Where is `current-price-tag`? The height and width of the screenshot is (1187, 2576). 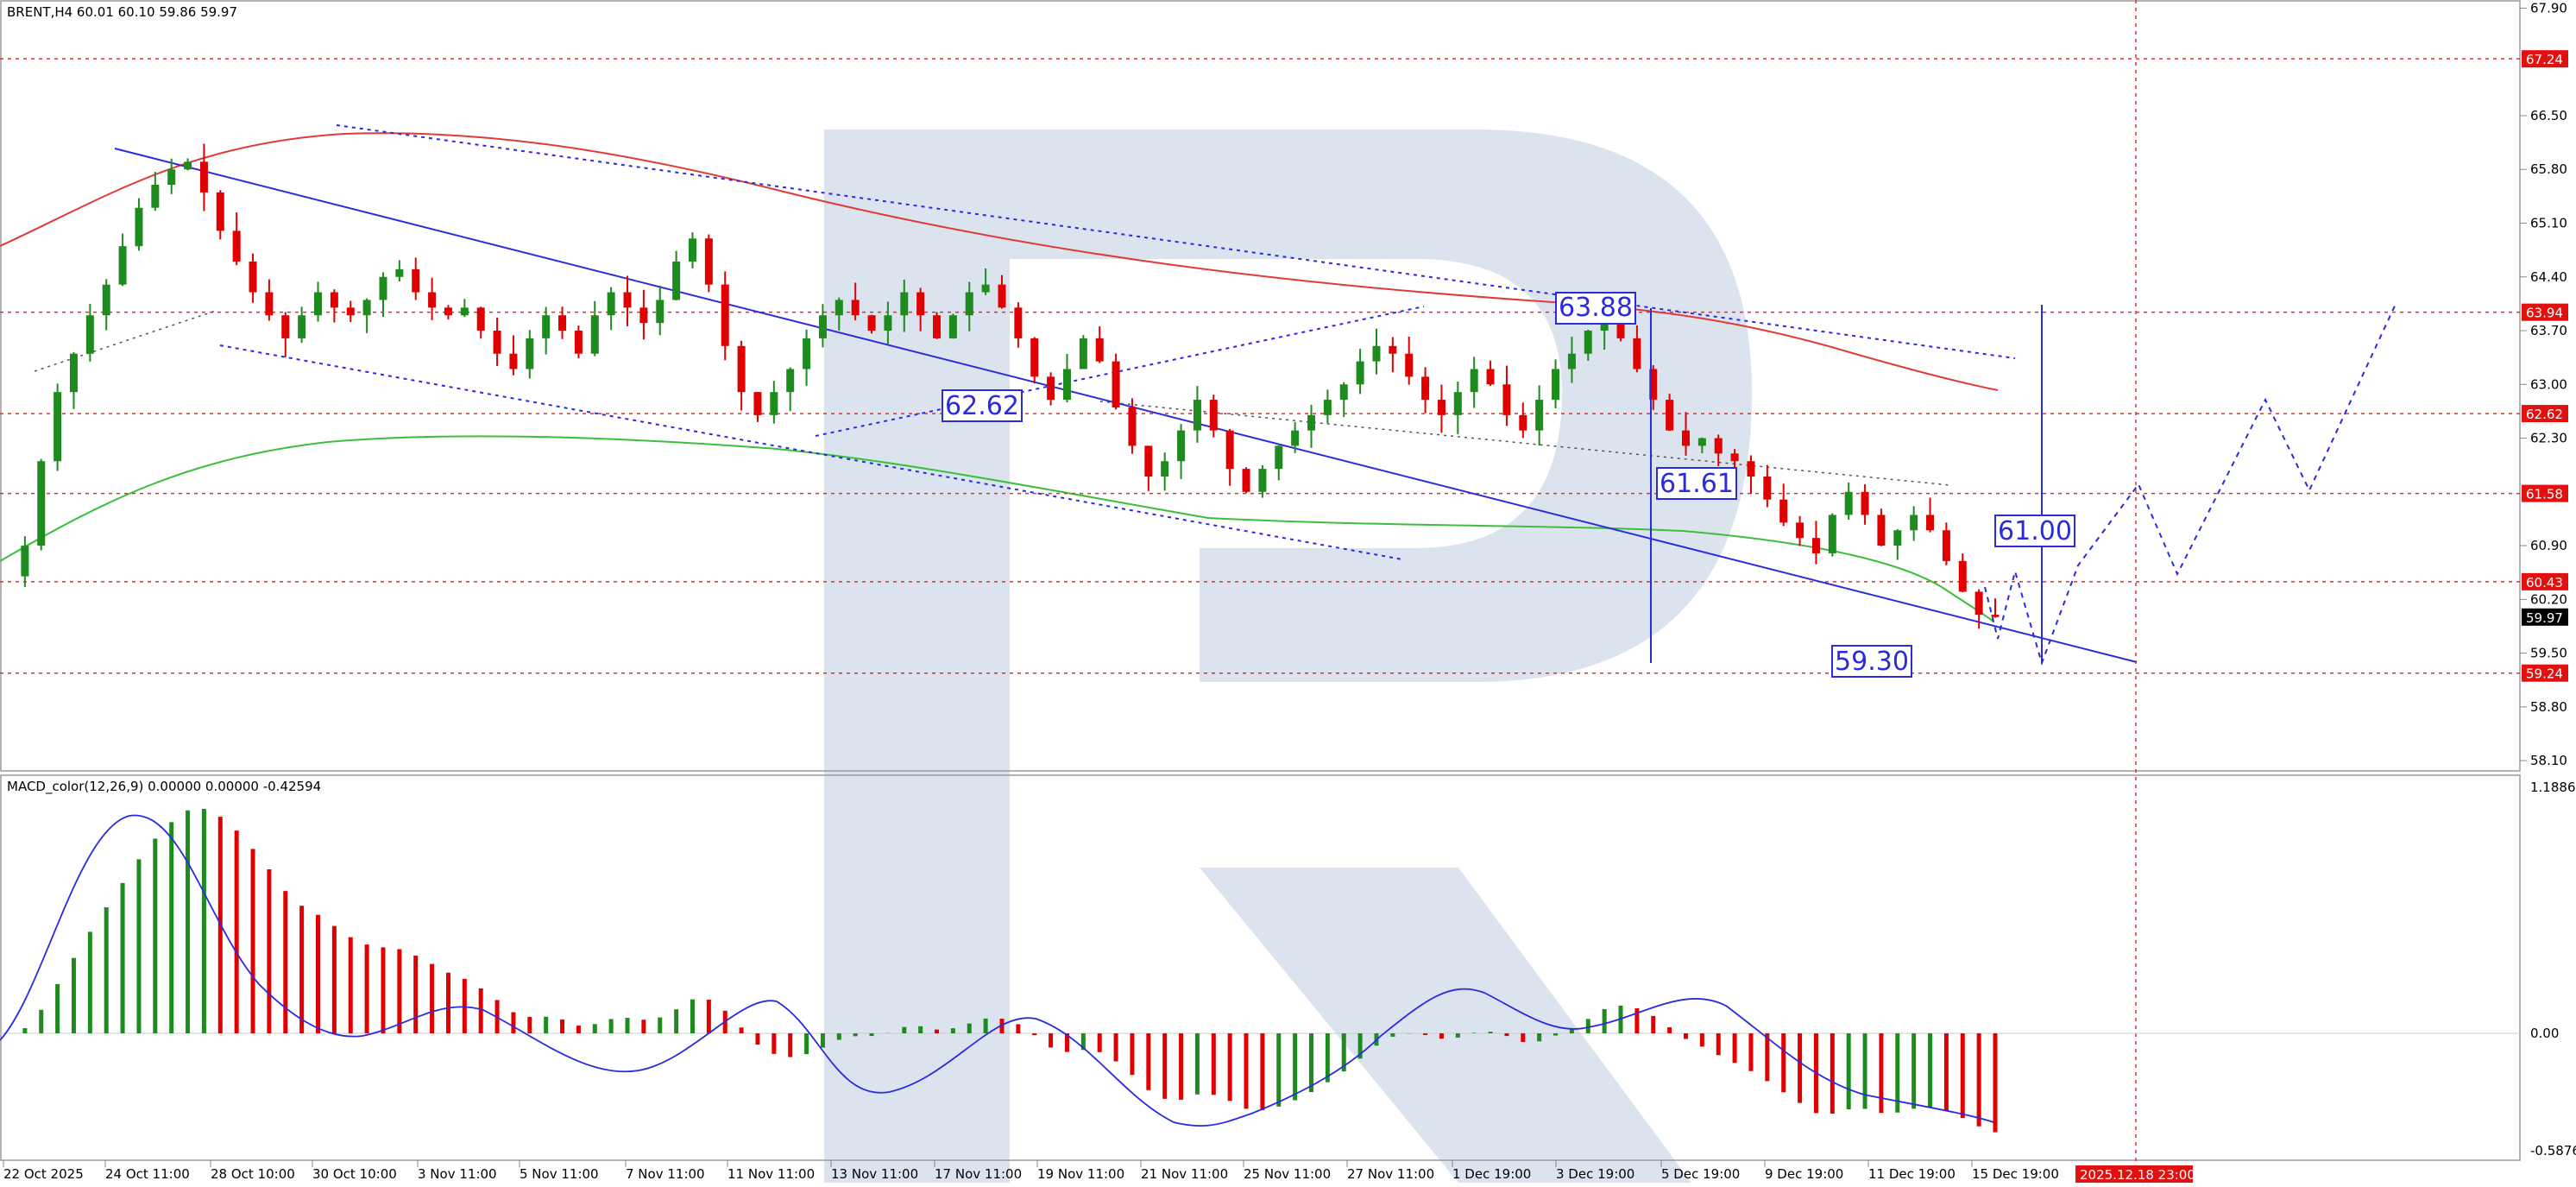
current-price-tag is located at coordinates (2545, 617).